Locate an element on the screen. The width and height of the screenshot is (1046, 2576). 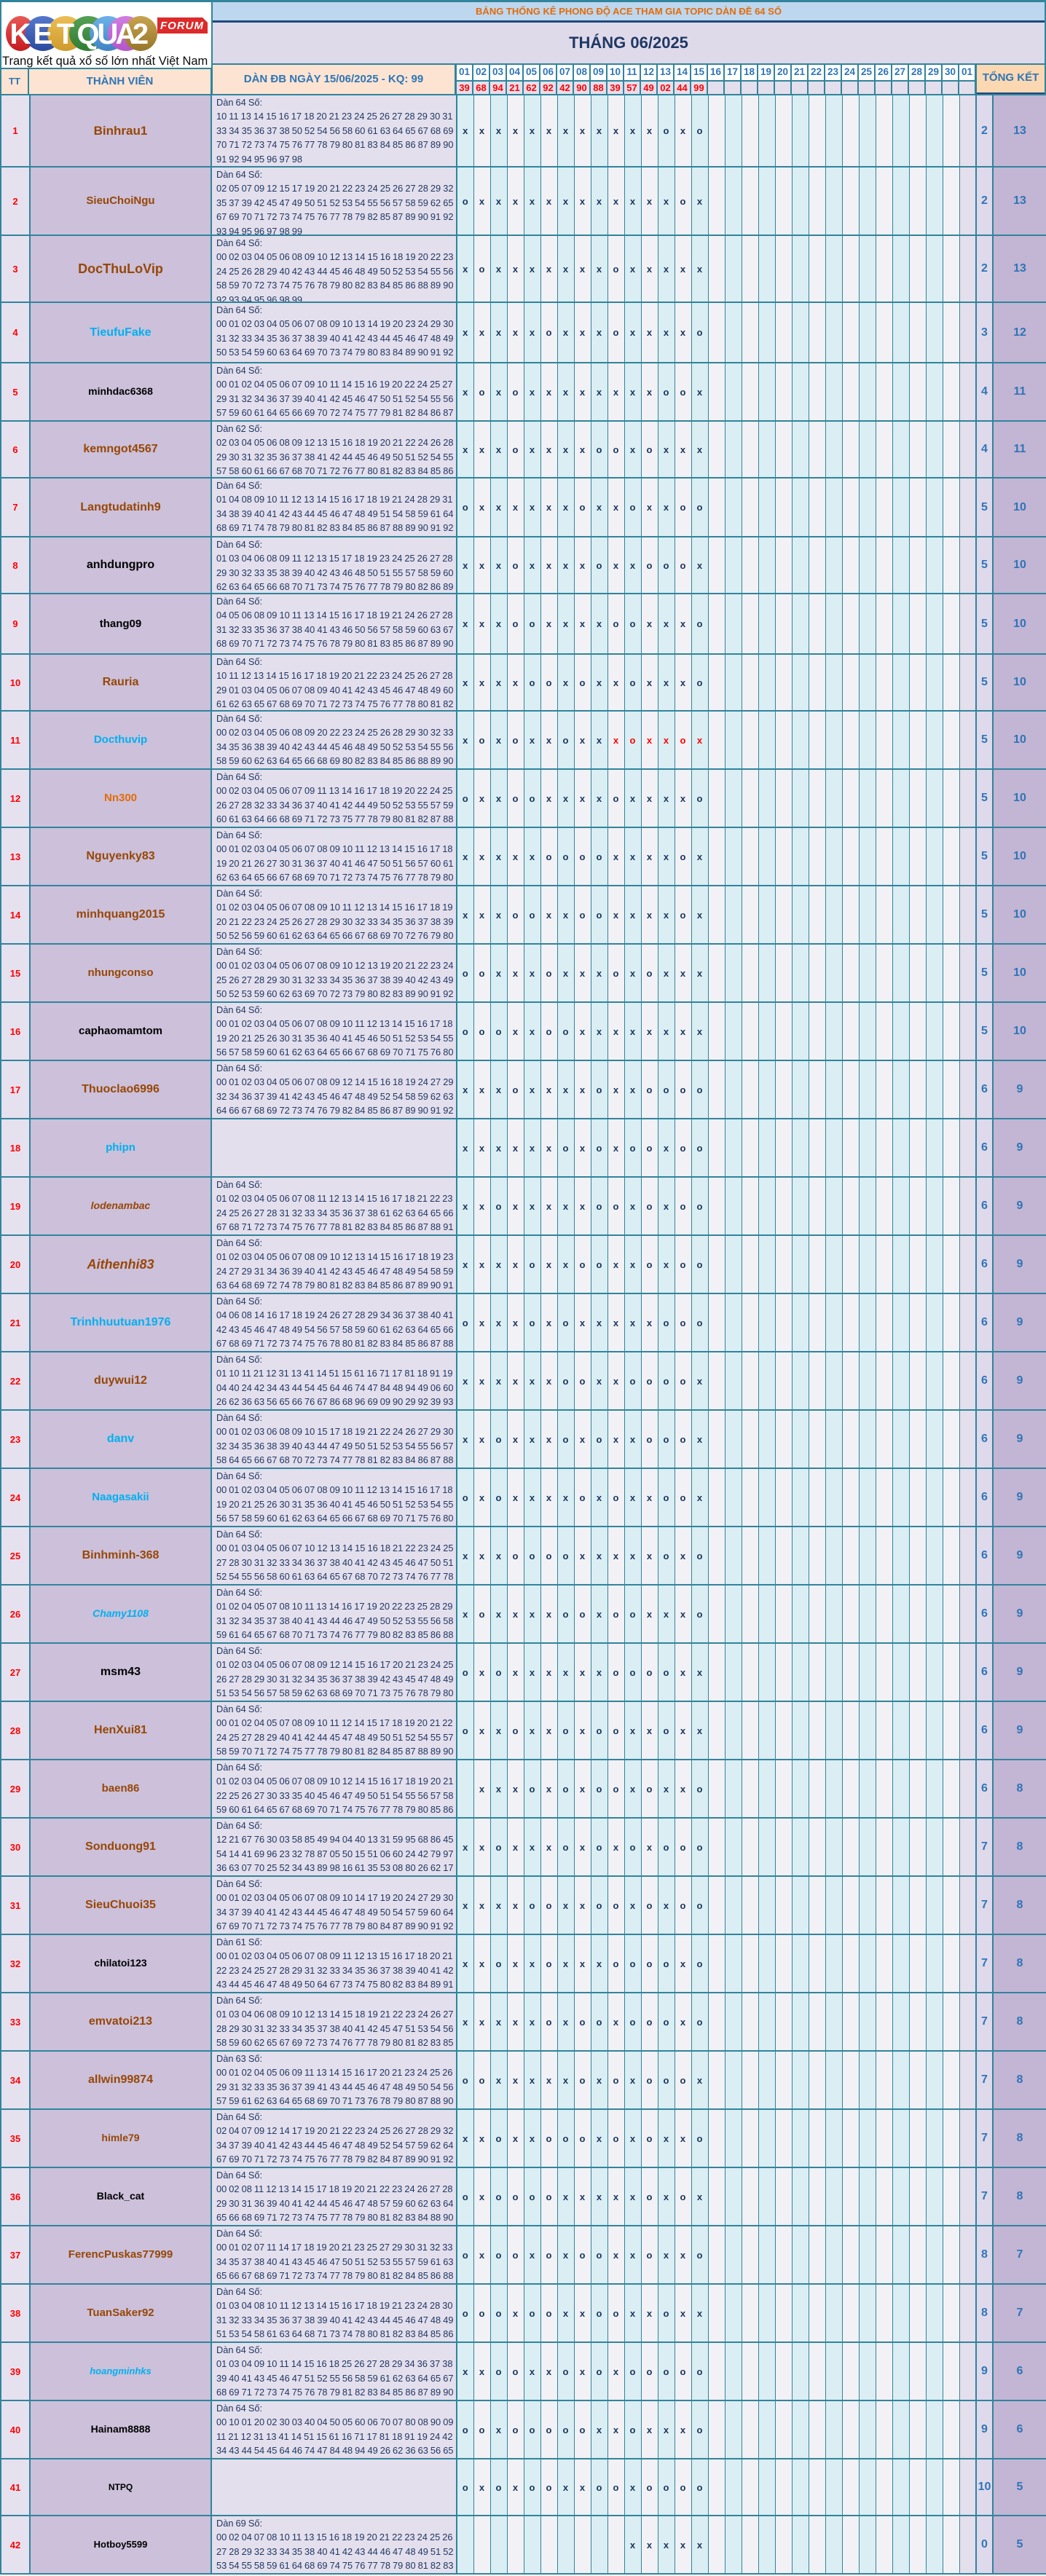
svg-text: 2 is located at coordinates (141, 34).